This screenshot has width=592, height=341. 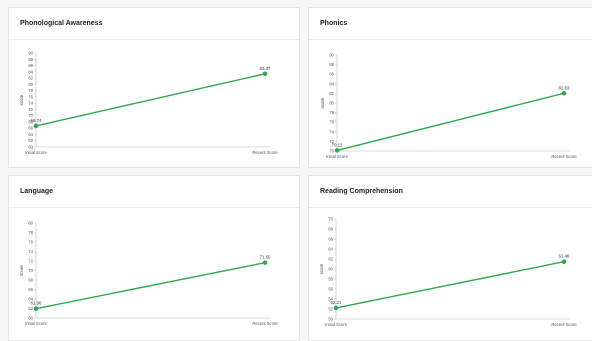 I want to click on data-label: 70.12, so click(x=338, y=144).